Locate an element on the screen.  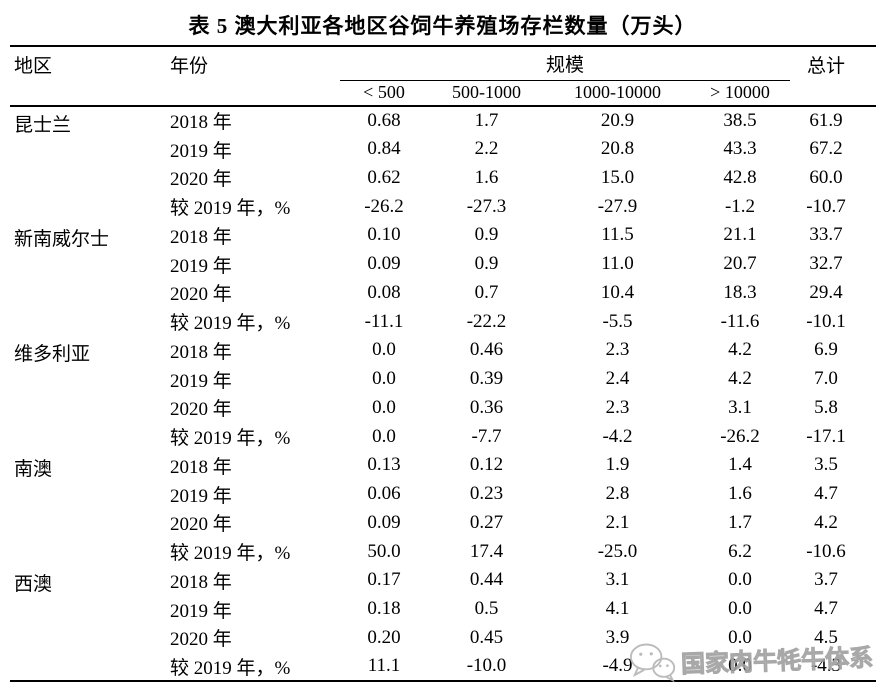
value-cell: -26.2 is located at coordinates (740, 436).